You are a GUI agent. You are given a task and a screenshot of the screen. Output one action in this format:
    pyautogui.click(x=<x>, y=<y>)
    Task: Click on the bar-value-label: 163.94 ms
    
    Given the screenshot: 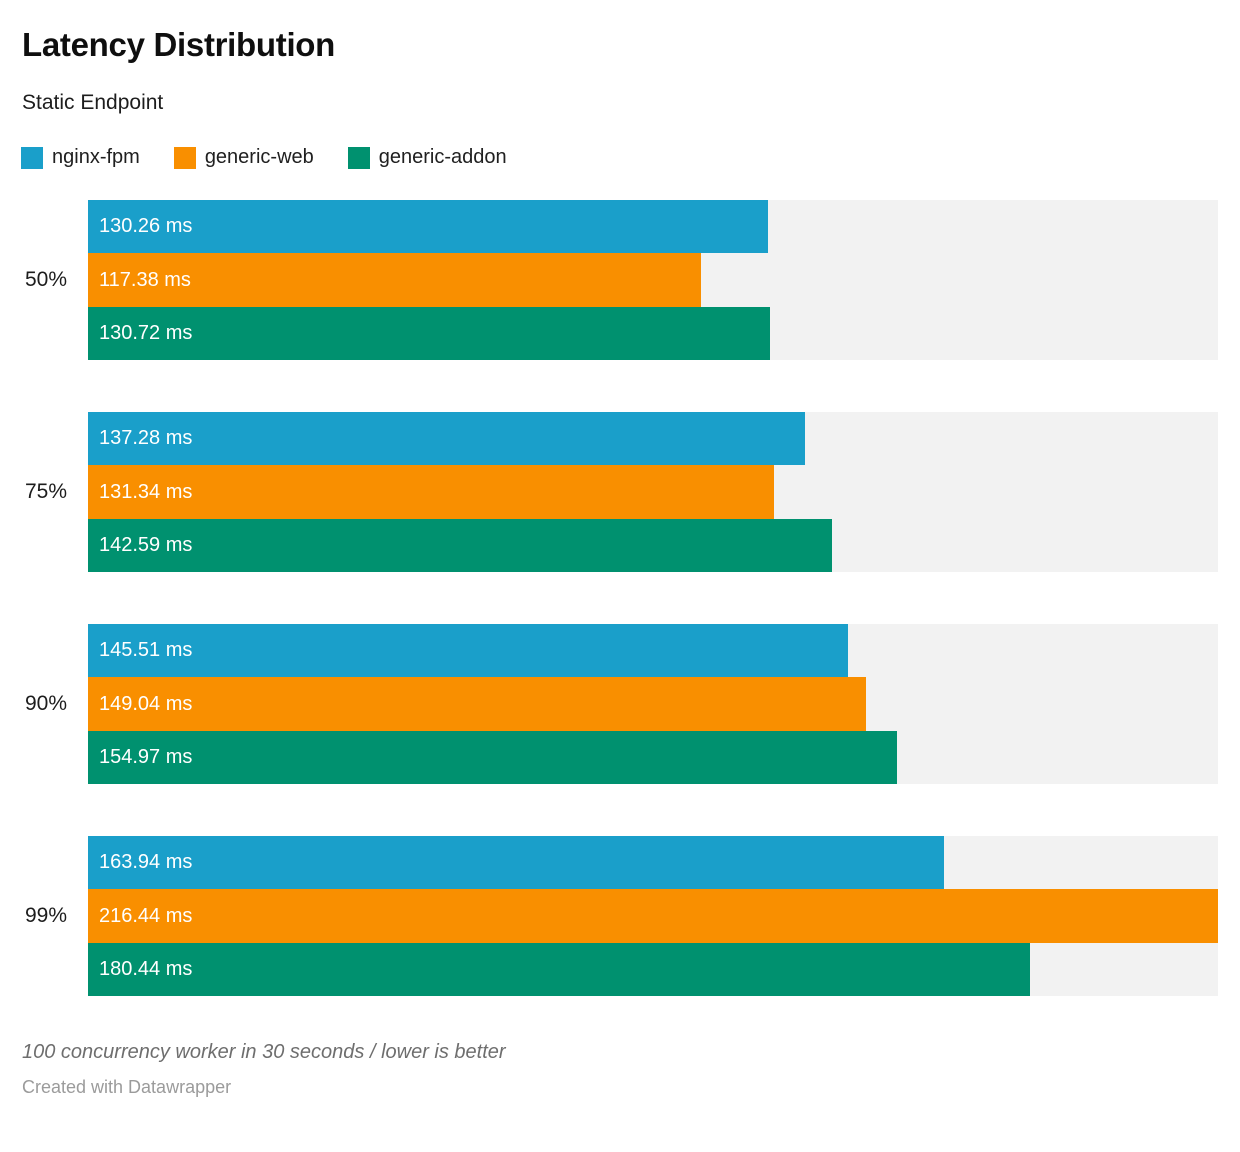 What is the action you would take?
    pyautogui.click(x=146, y=862)
    